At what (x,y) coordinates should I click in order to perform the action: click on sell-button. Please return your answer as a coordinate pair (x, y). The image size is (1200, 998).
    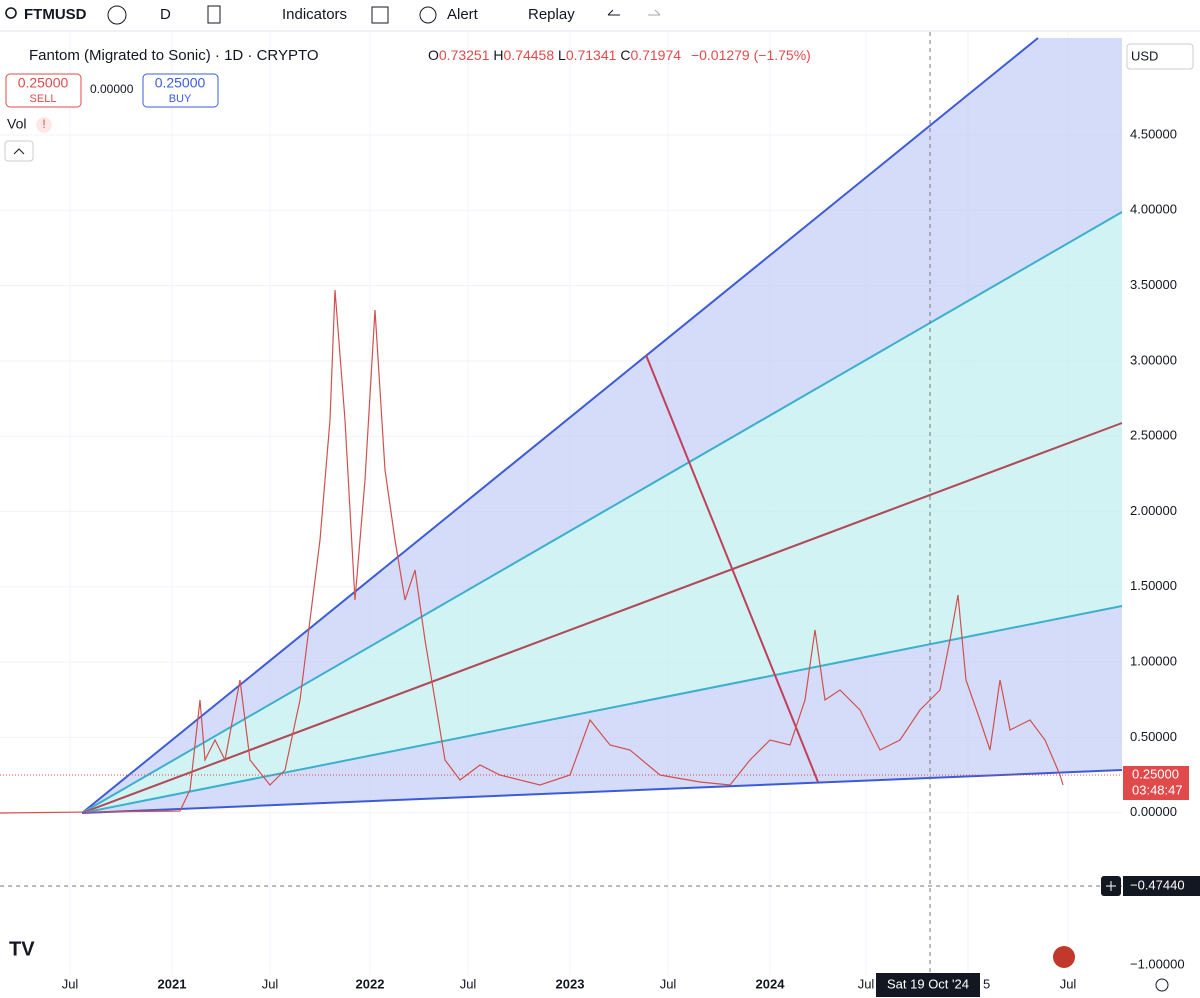
    Looking at the image, I should click on (43, 90).